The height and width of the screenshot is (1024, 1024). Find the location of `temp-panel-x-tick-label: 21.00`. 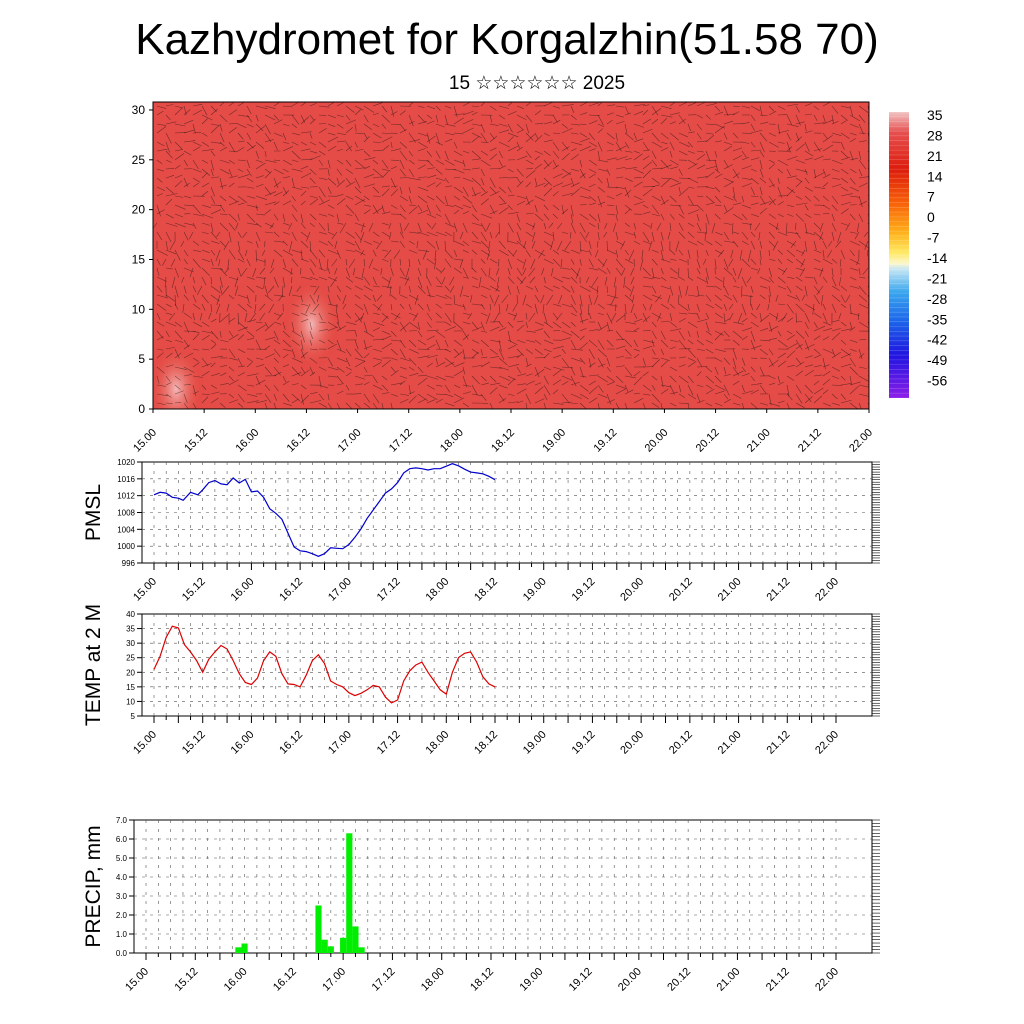

temp-panel-x-tick-label: 21.00 is located at coordinates (730, 743).